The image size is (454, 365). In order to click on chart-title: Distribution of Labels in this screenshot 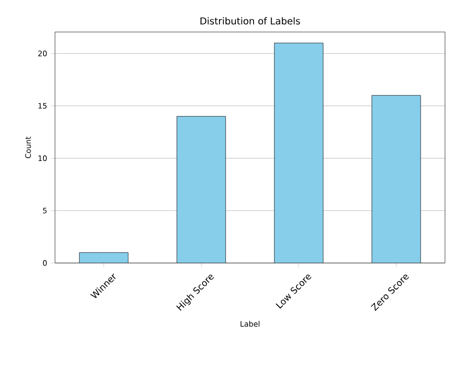, I will do `click(250, 21)`.